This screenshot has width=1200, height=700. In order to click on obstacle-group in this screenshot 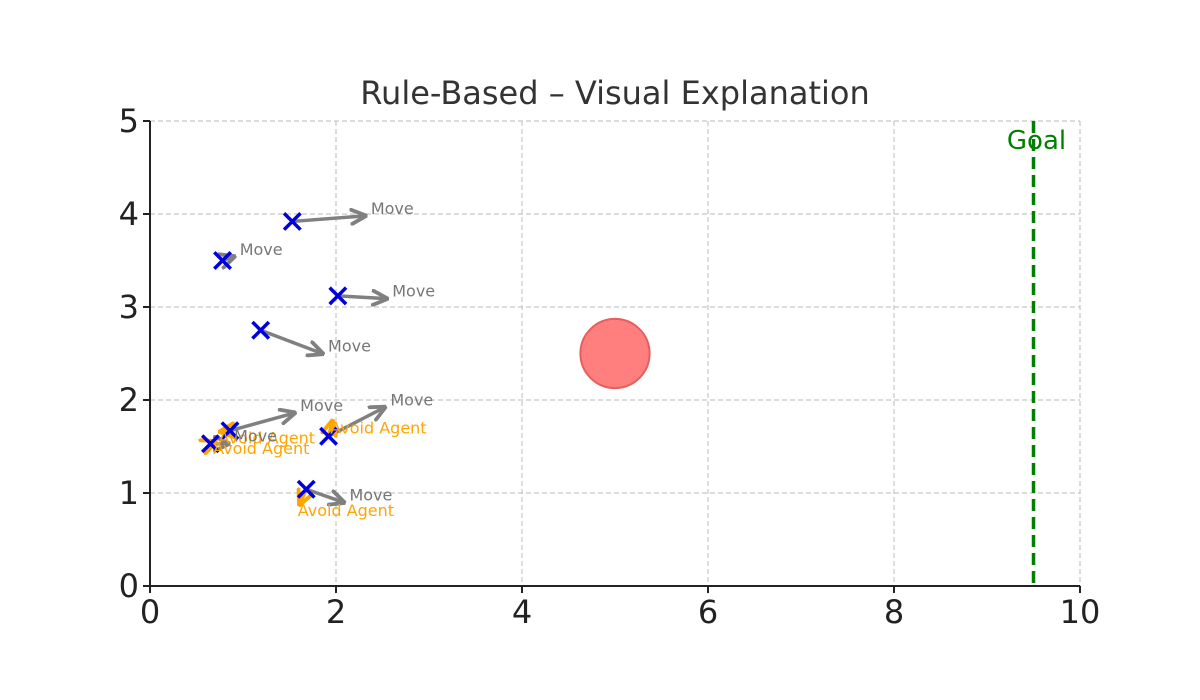, I will do `click(615, 353)`.